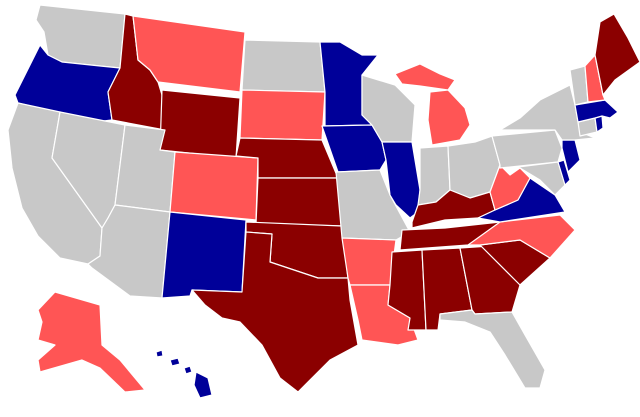 The width and height of the screenshot is (640, 417). What do you see at coordinates (432, 104) in the screenshot?
I see `state-mi` at bounding box center [432, 104].